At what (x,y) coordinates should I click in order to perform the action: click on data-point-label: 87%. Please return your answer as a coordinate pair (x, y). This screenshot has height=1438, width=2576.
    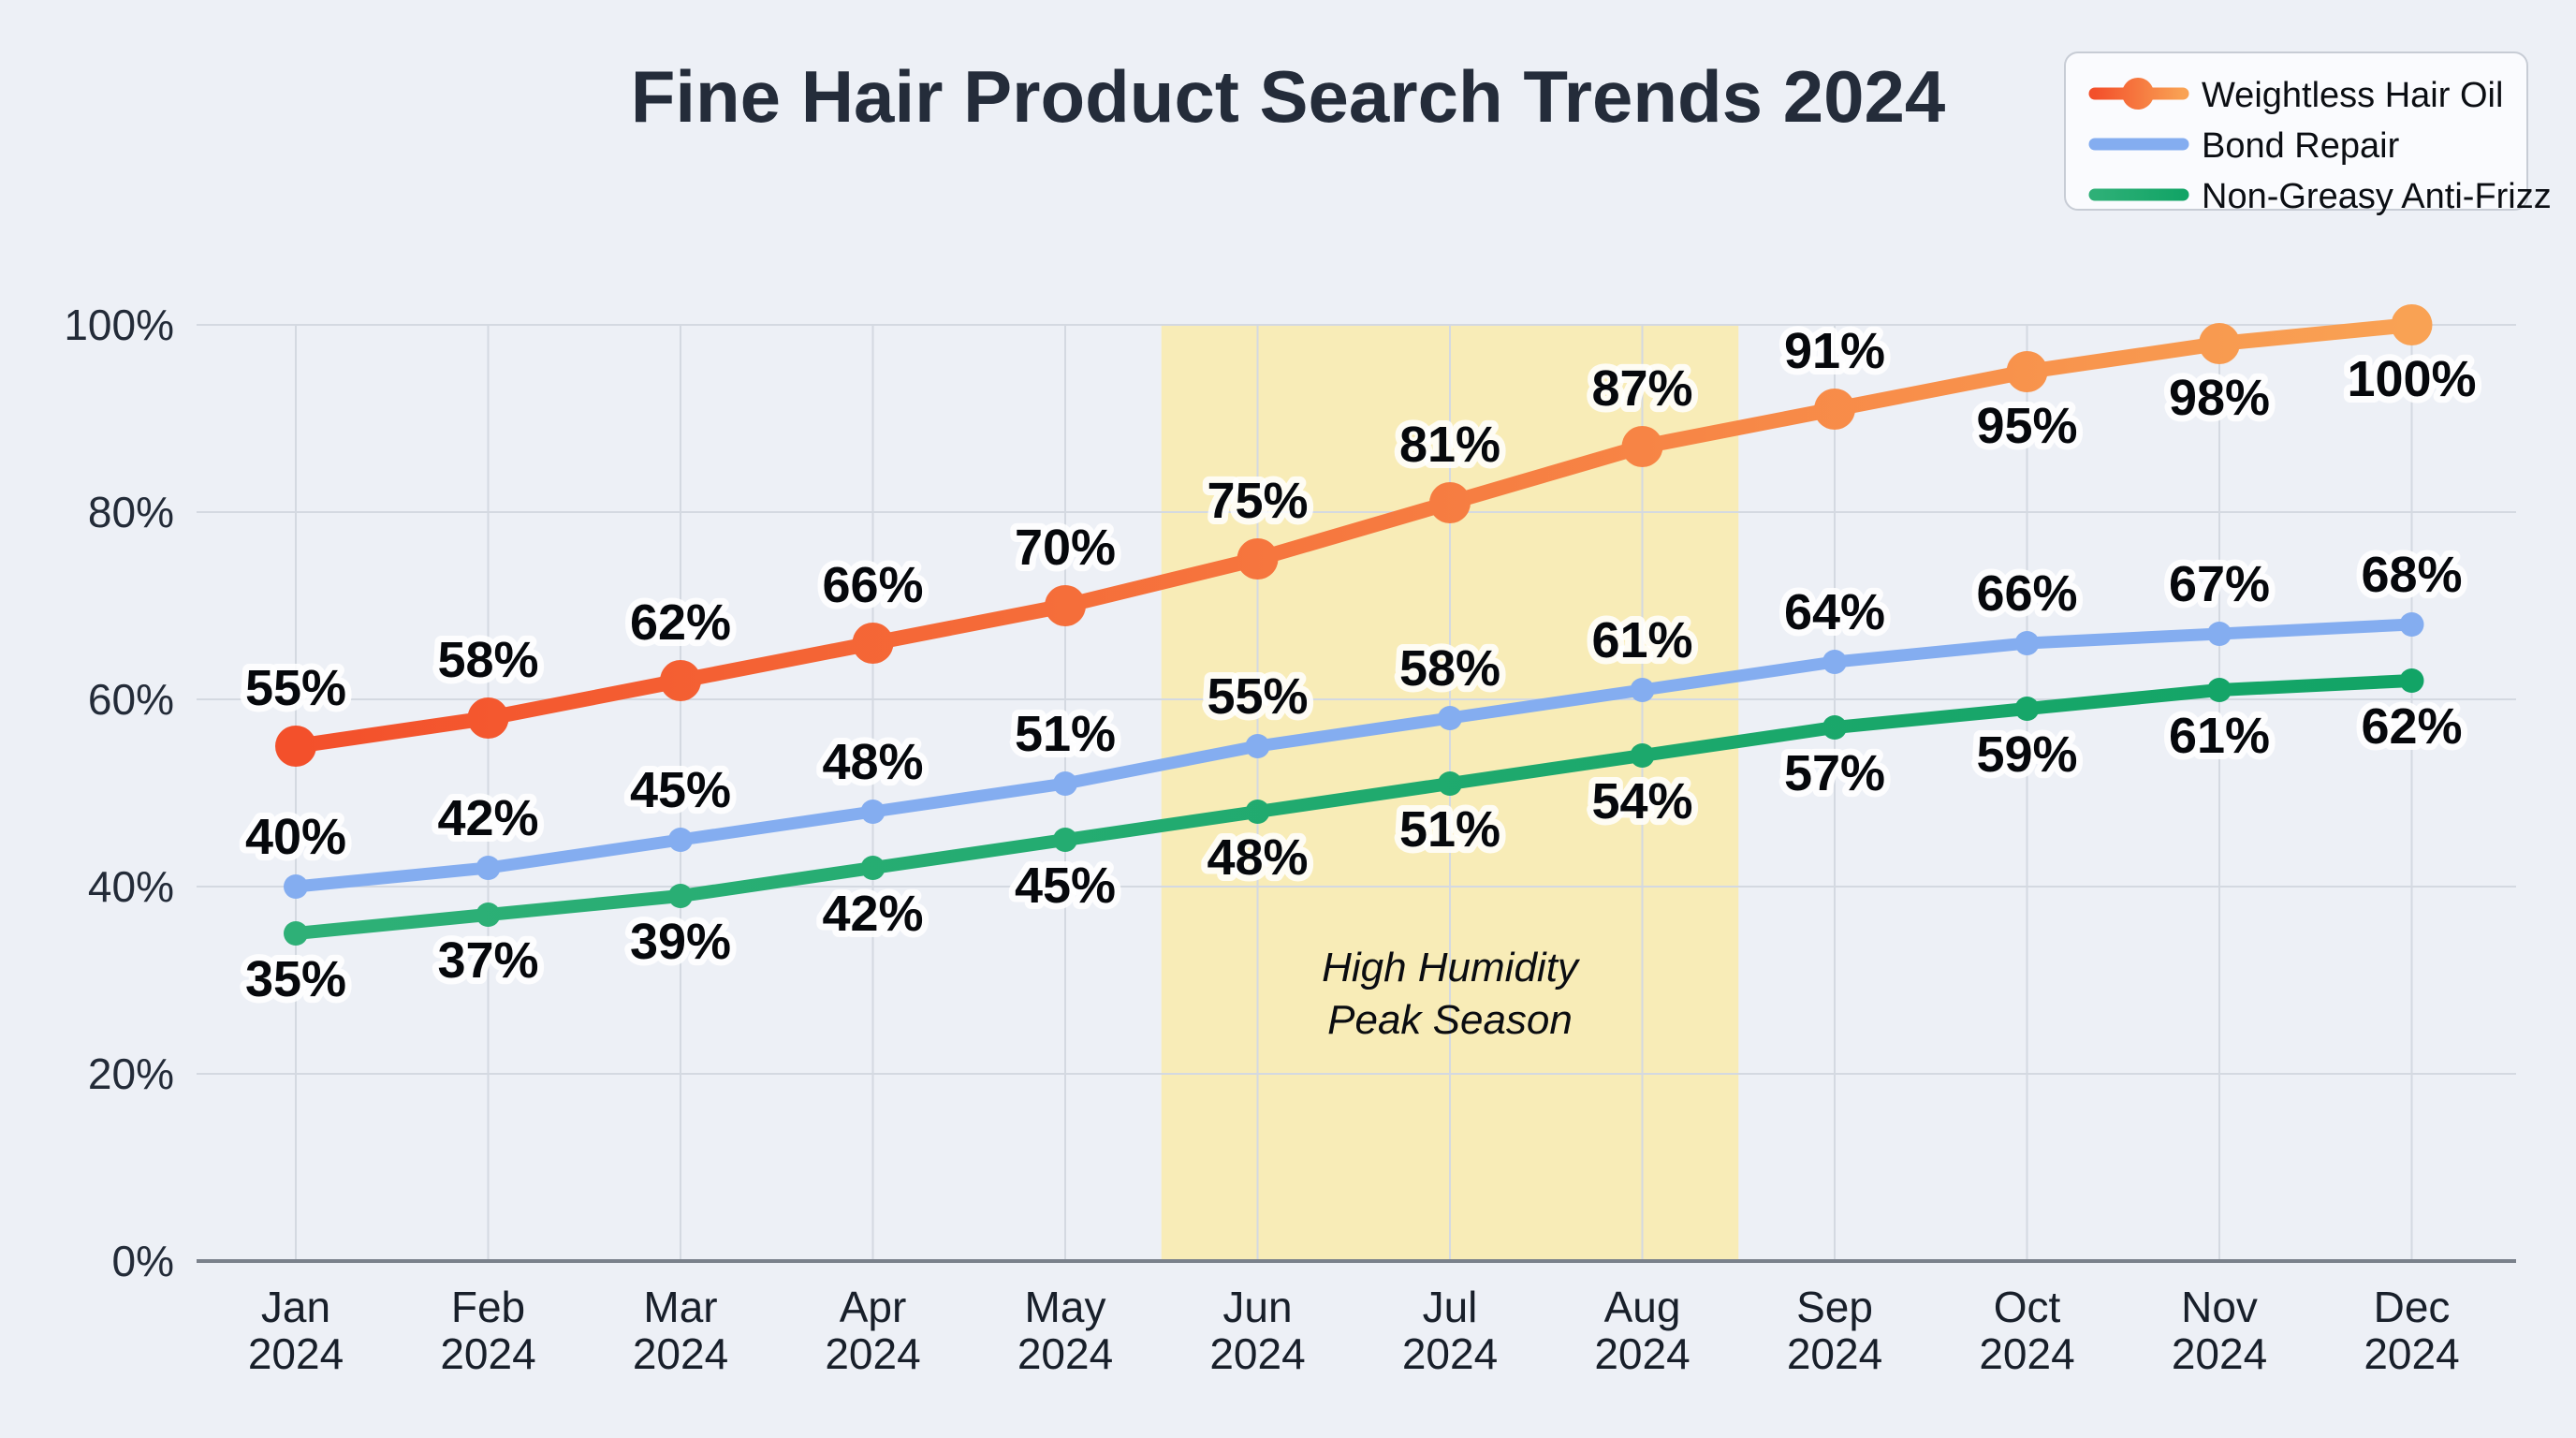
    Looking at the image, I should click on (1641, 388).